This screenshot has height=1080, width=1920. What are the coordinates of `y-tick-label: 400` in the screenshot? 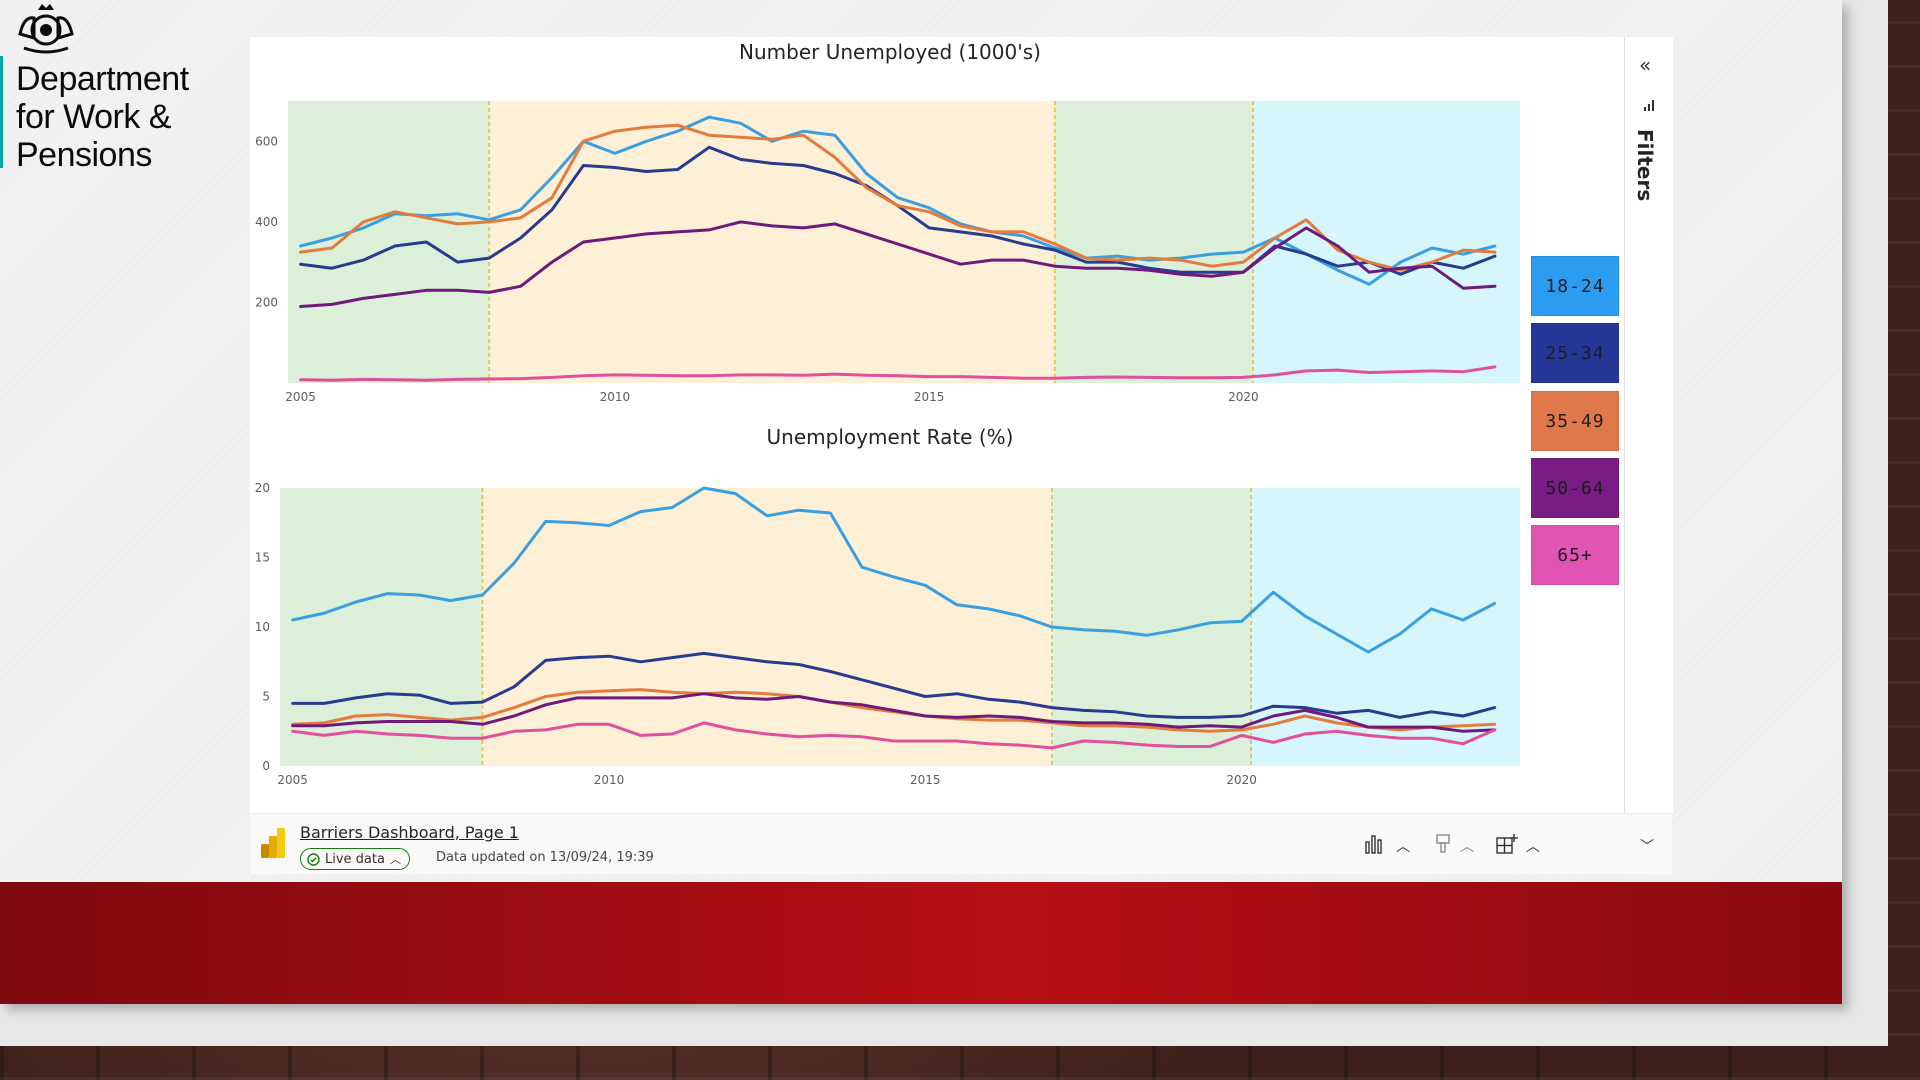 It's located at (266, 222).